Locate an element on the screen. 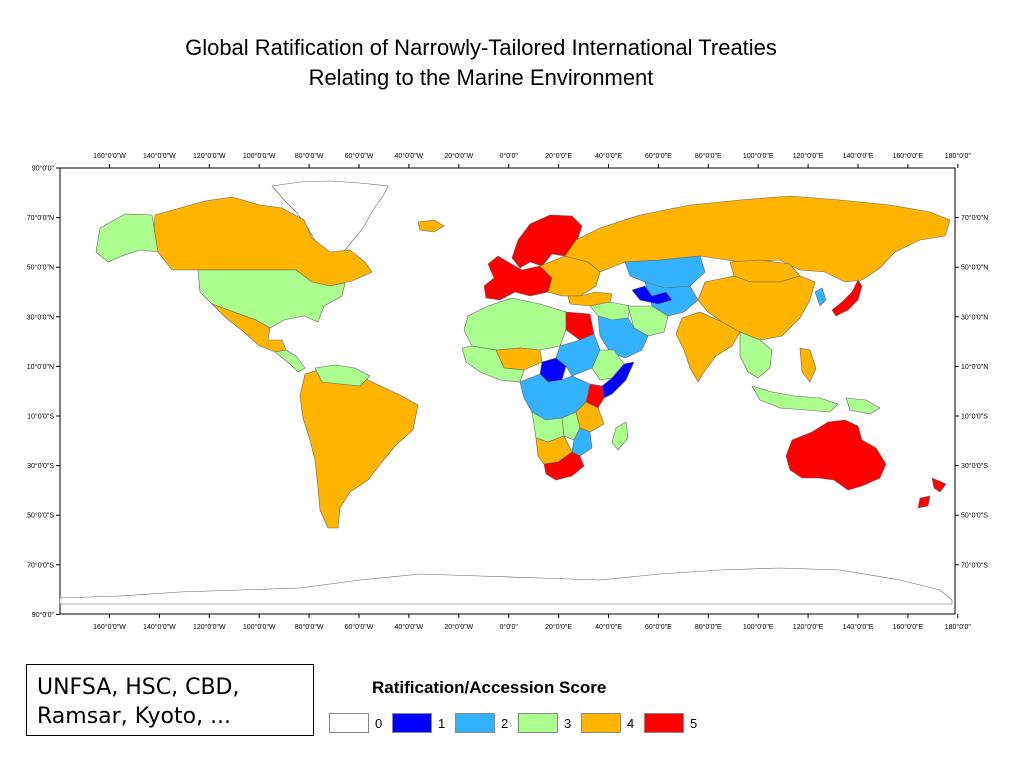  legend-label-2: 2 is located at coordinates (505, 723).